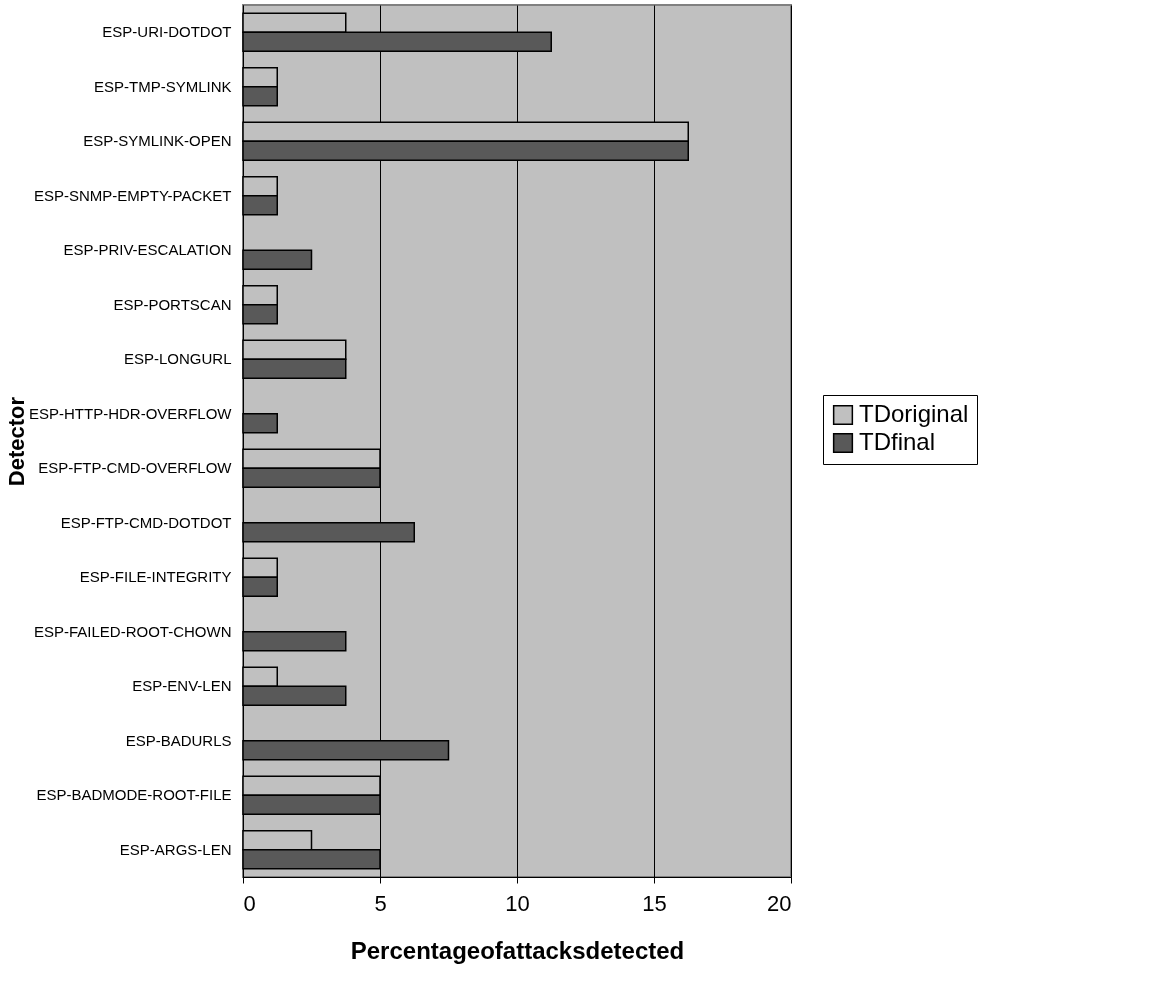 The height and width of the screenshot is (1000, 1160). I want to click on y-tick-label: ESP-HTTP-HDR-OVERFLOW, so click(131, 413).